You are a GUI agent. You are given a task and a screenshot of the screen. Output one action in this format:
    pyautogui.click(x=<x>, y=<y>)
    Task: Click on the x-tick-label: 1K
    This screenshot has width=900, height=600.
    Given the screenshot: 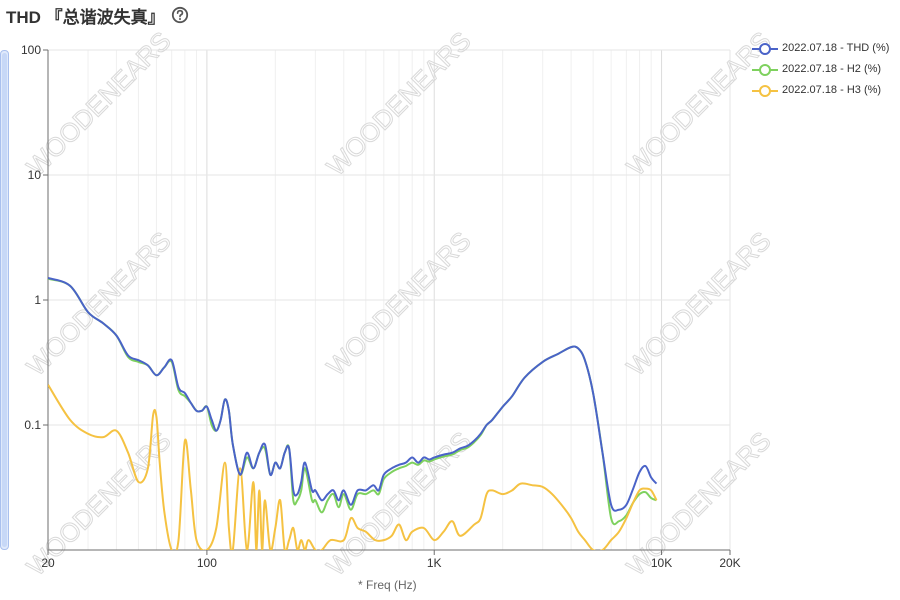 What is the action you would take?
    pyautogui.click(x=434, y=563)
    